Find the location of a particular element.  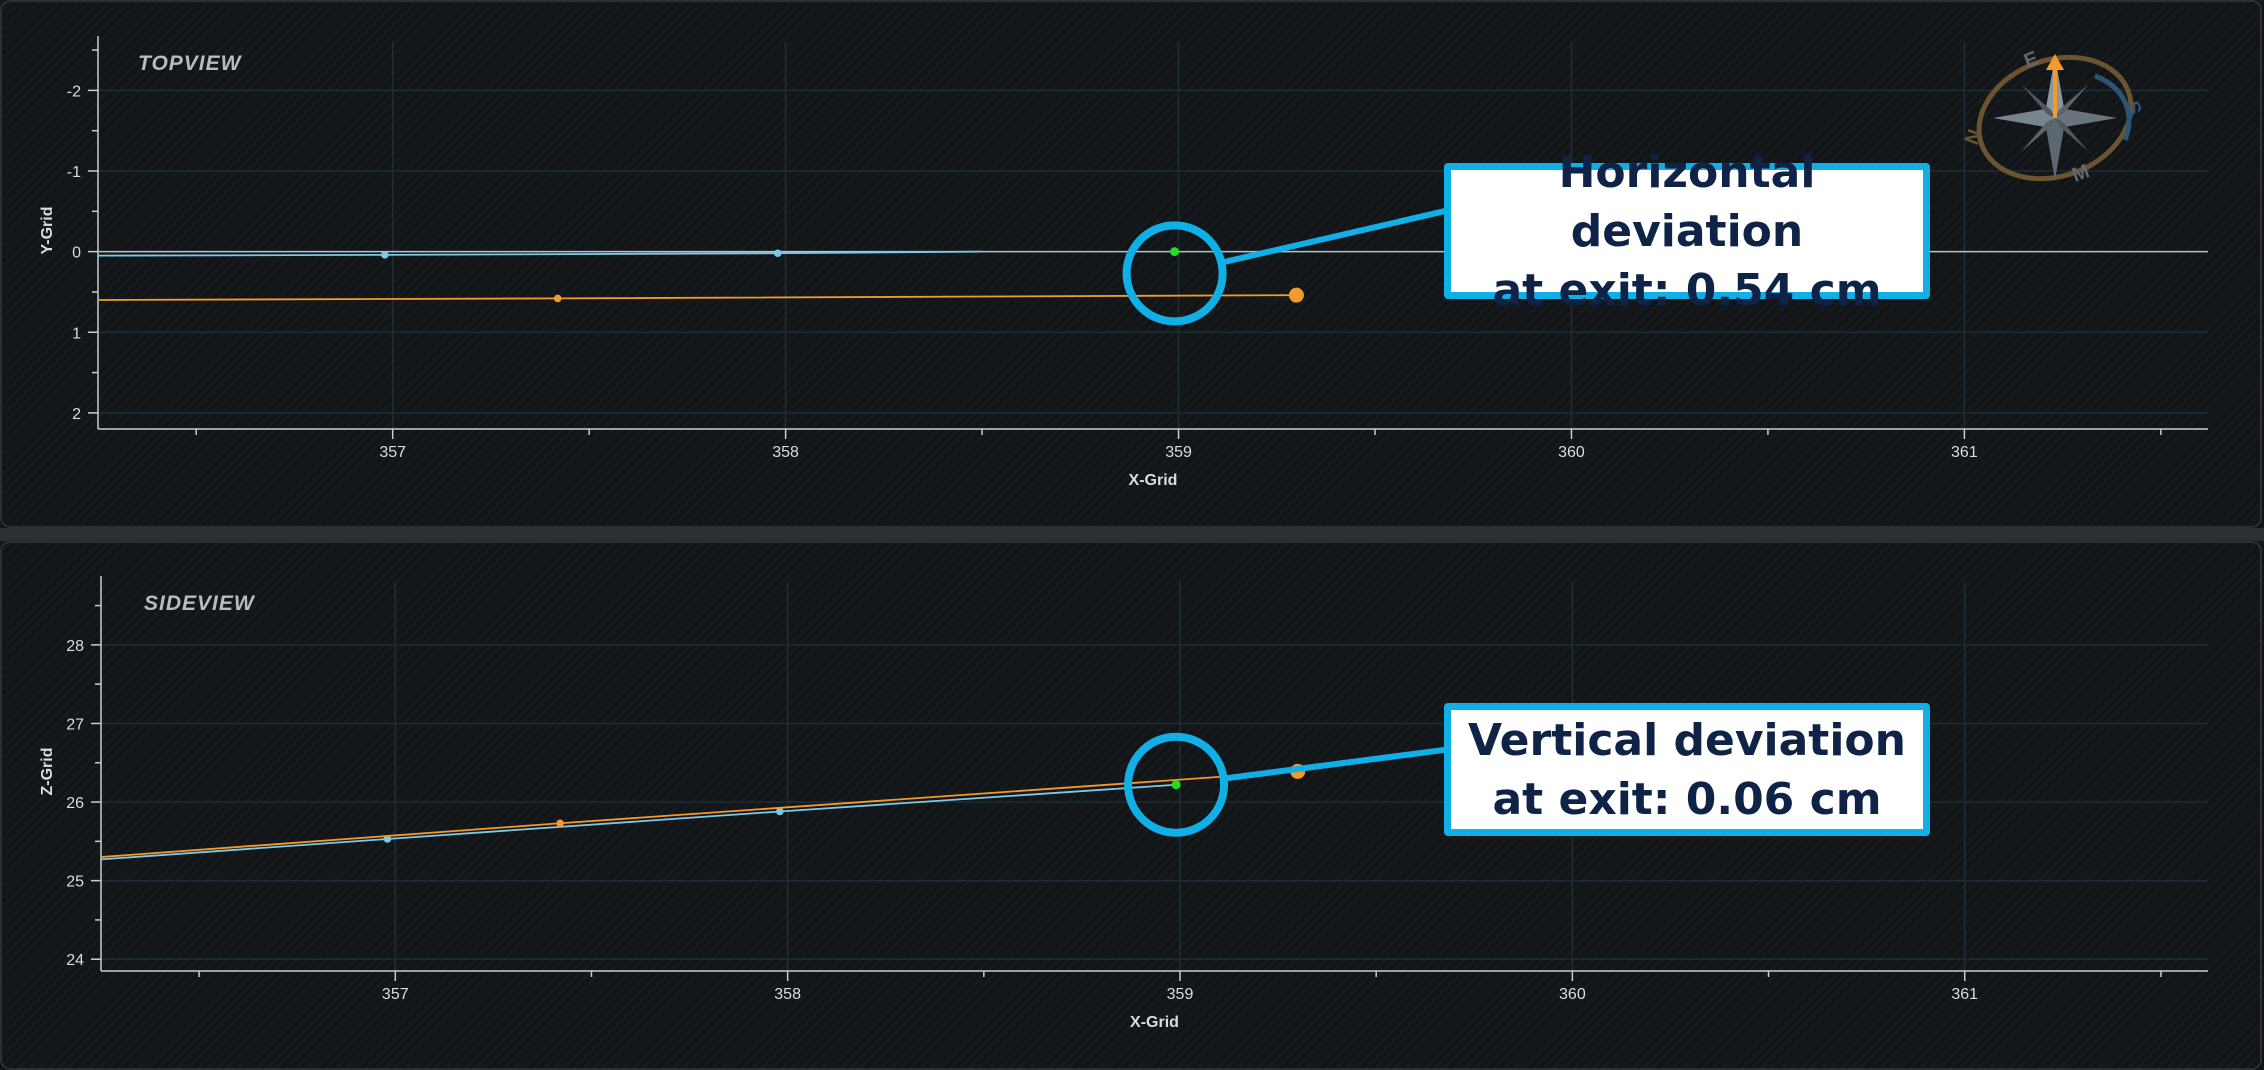

callout-line-2: at exit: 0.54 cm is located at coordinates (1687, 290).